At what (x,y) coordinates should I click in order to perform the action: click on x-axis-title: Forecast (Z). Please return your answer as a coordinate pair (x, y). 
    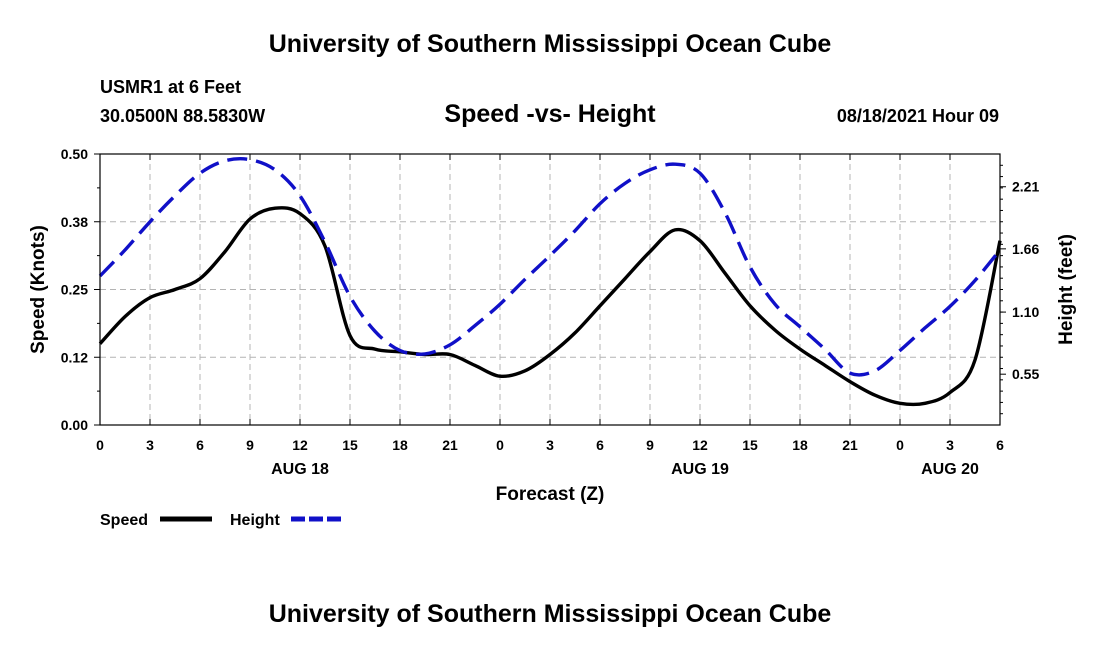
    Looking at the image, I should click on (550, 494).